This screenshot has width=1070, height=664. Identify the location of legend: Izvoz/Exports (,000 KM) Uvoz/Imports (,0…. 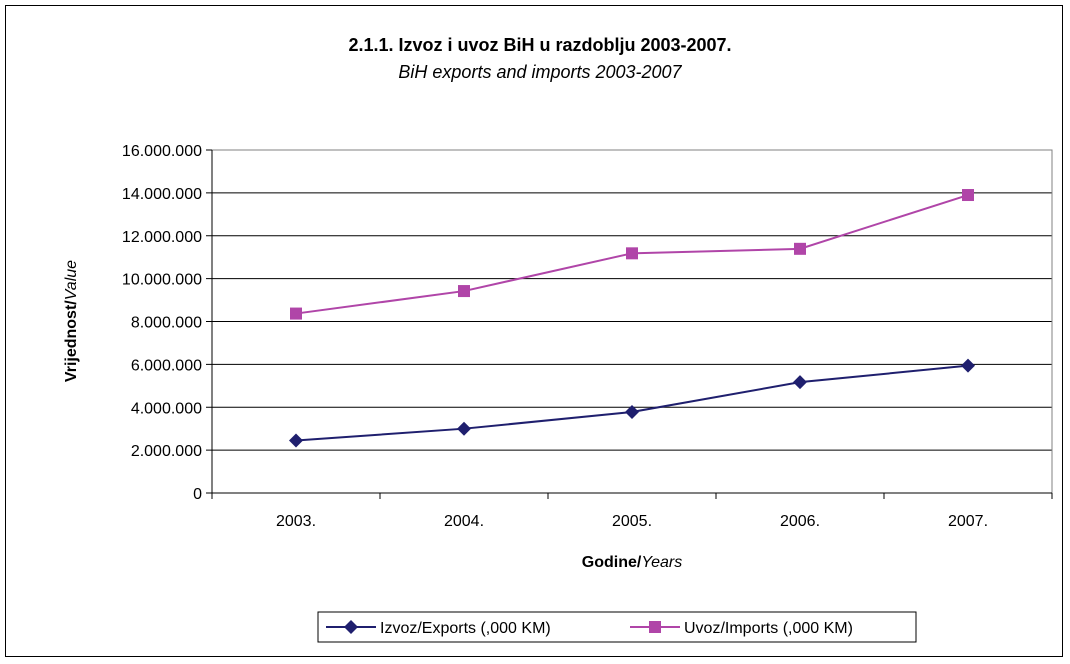
(617, 627).